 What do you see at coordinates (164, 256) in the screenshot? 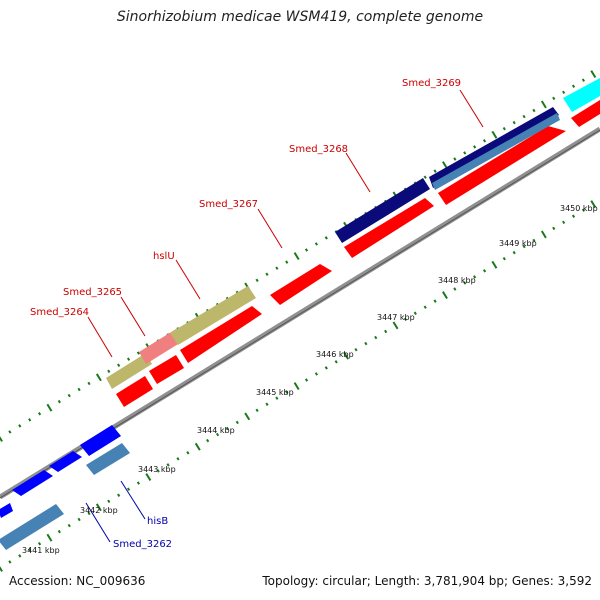
I see `feature-label: hslU` at bounding box center [164, 256].